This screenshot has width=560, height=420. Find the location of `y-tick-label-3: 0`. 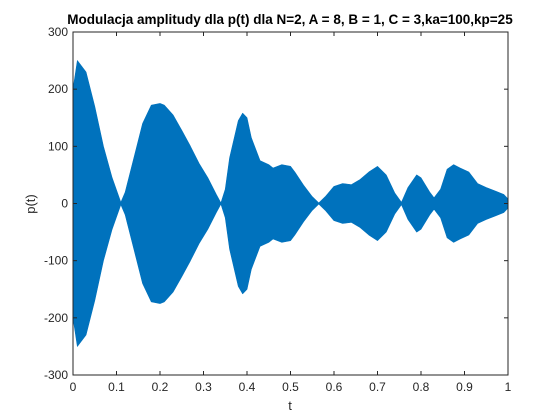

y-tick-label-3: 0 is located at coordinates (64, 204).